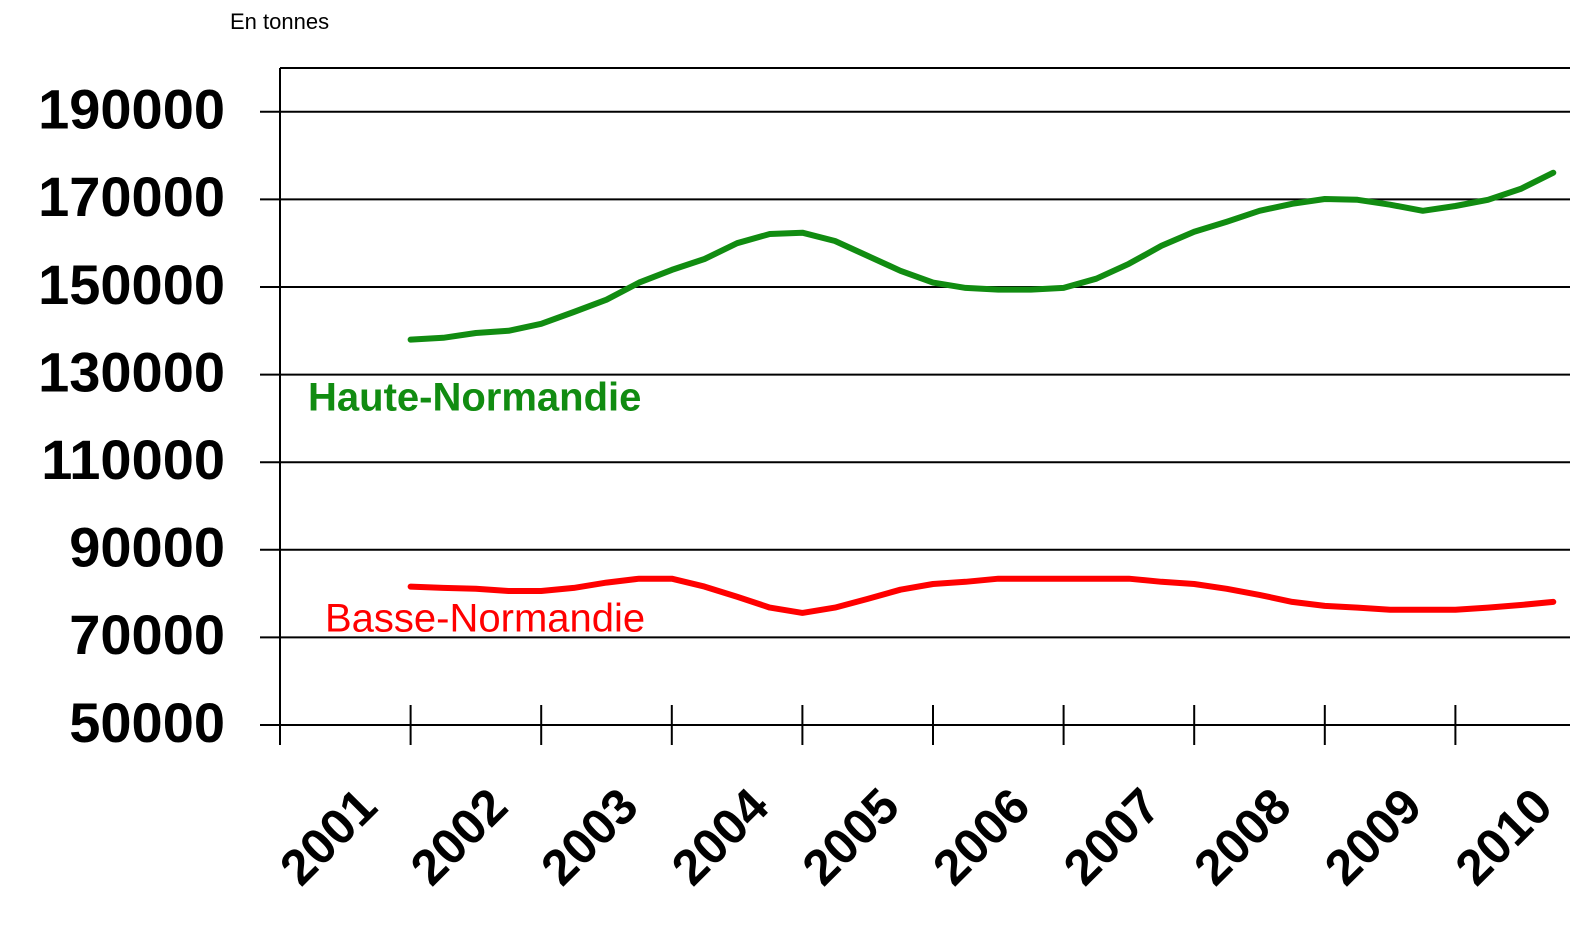 The width and height of the screenshot is (1594, 929). I want to click on y-tick-label: 50000, so click(147, 722).